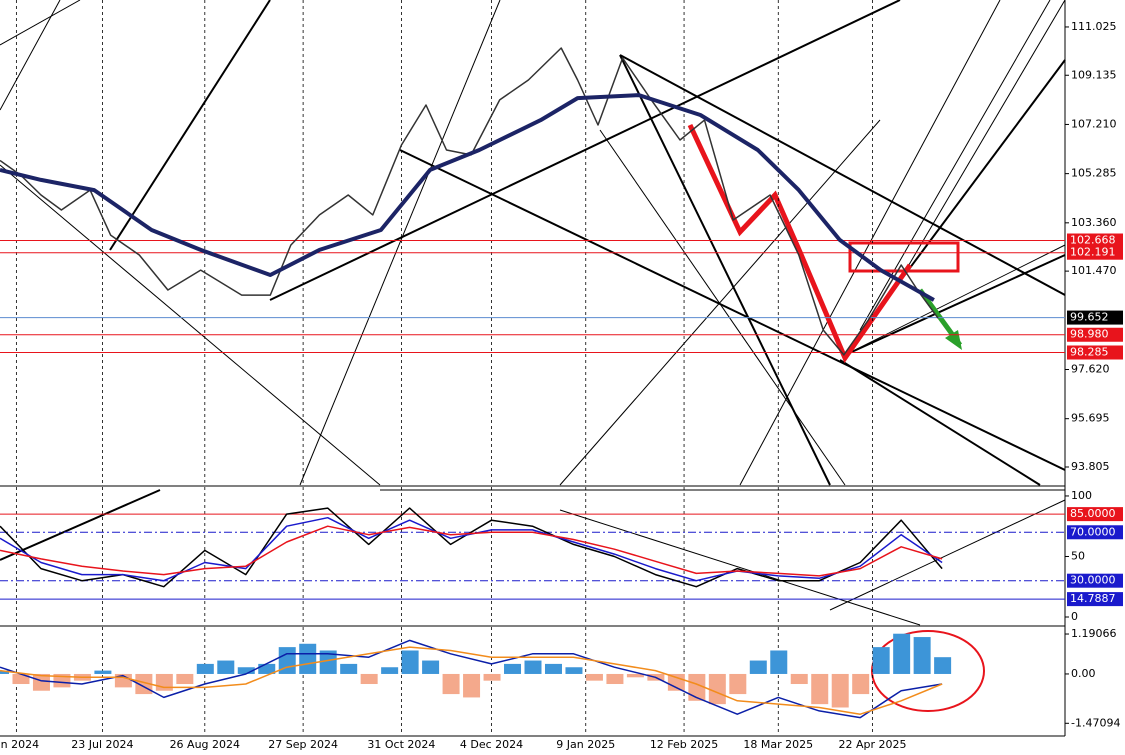  I want to click on resistance-box, so click(904, 257).